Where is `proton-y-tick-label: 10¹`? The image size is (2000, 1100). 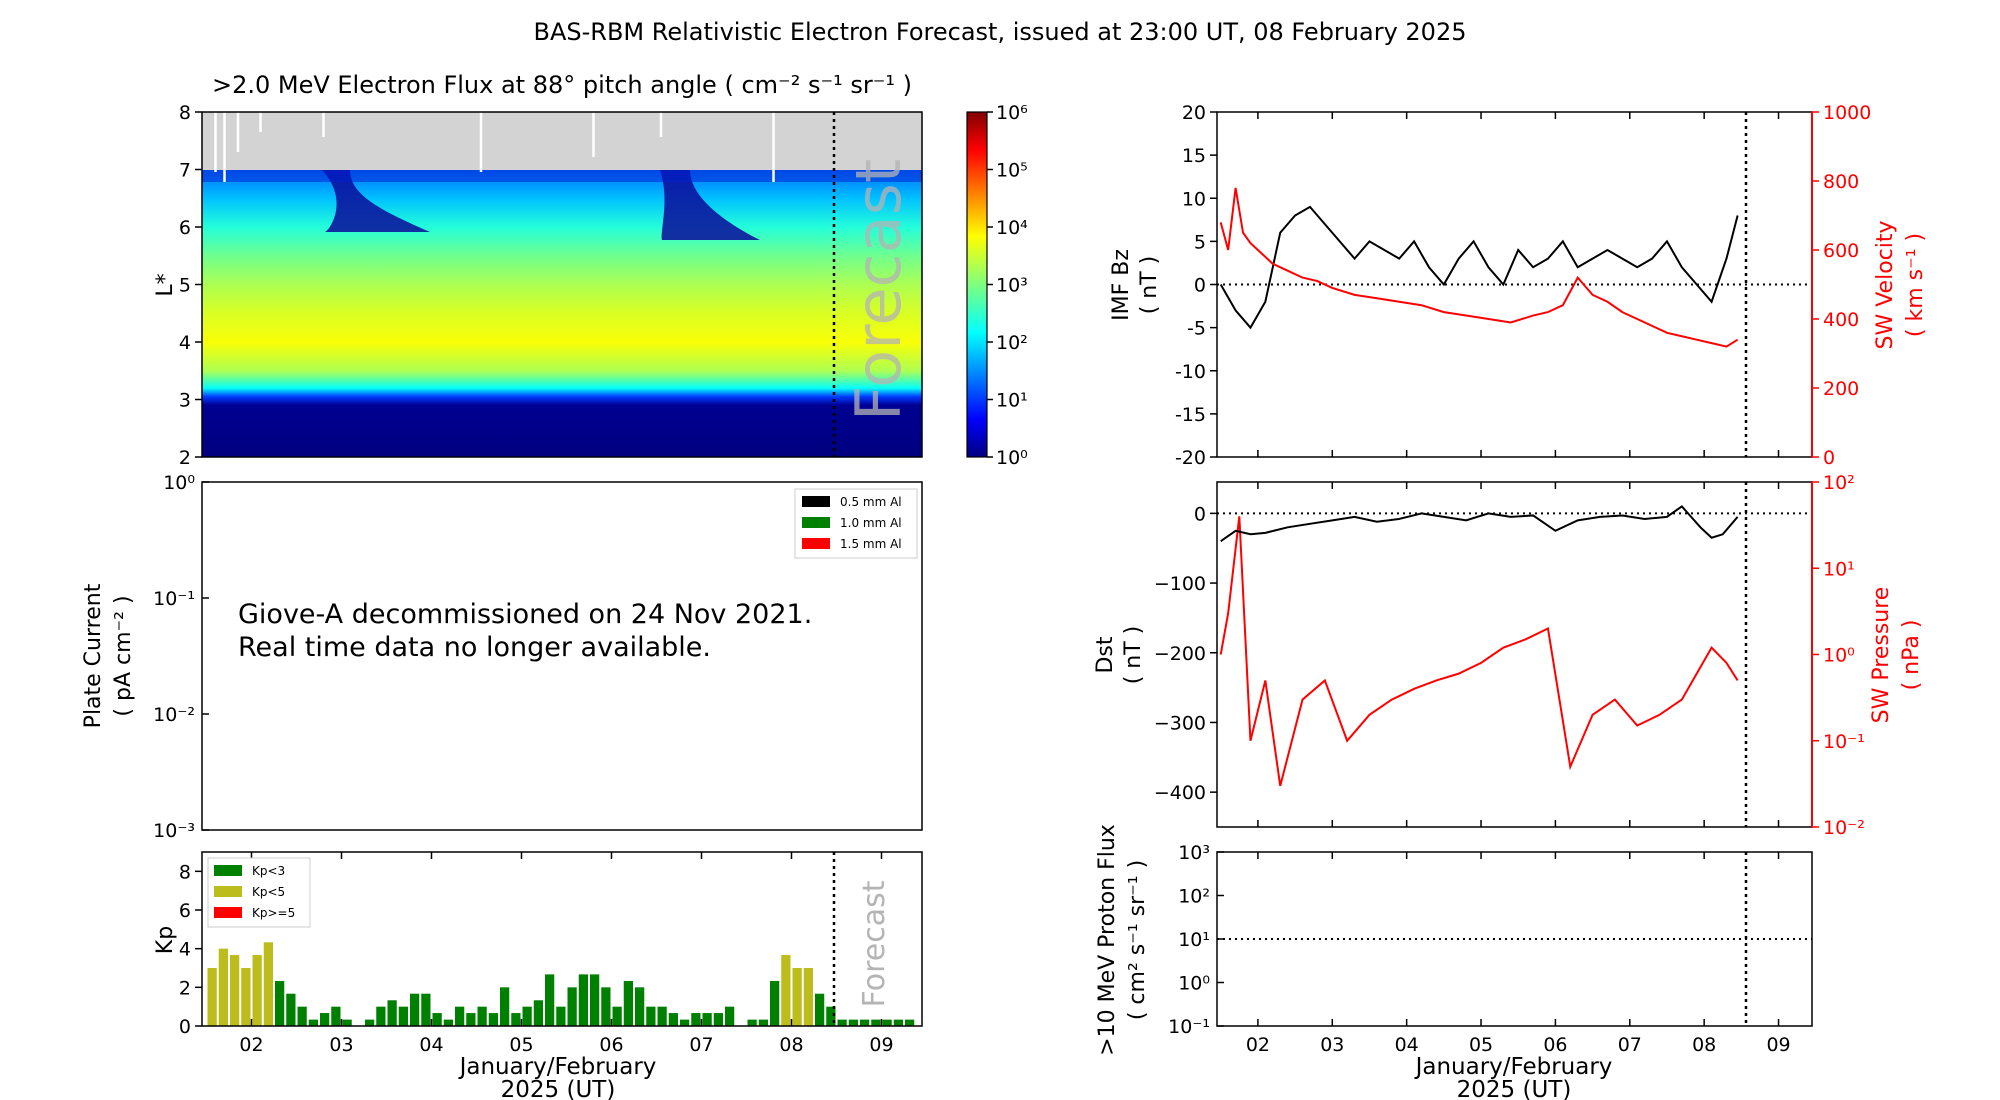 proton-y-tick-label: 10¹ is located at coordinates (1194, 940).